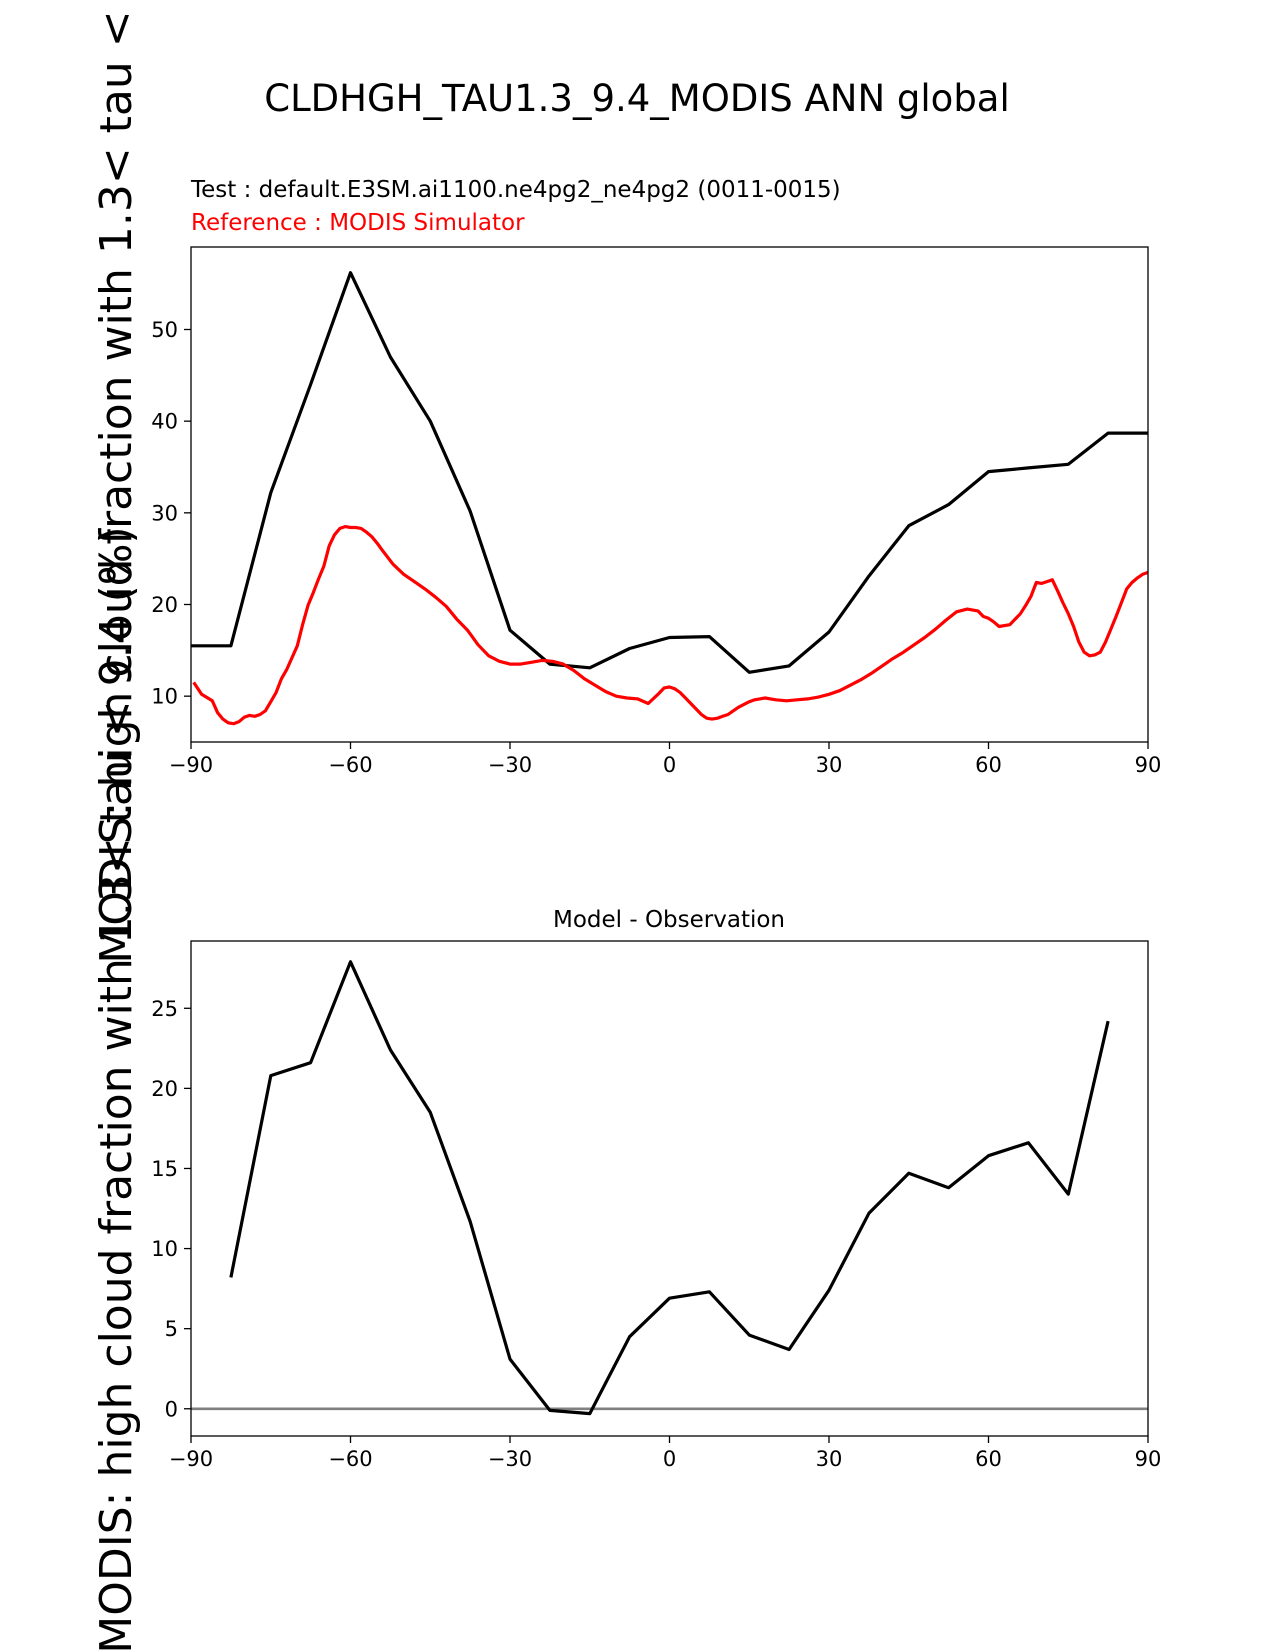 The image size is (1275, 1650). What do you see at coordinates (1148, 1459) in the screenshot?
I see `bottom-panel-xtick-label: 90` at bounding box center [1148, 1459].